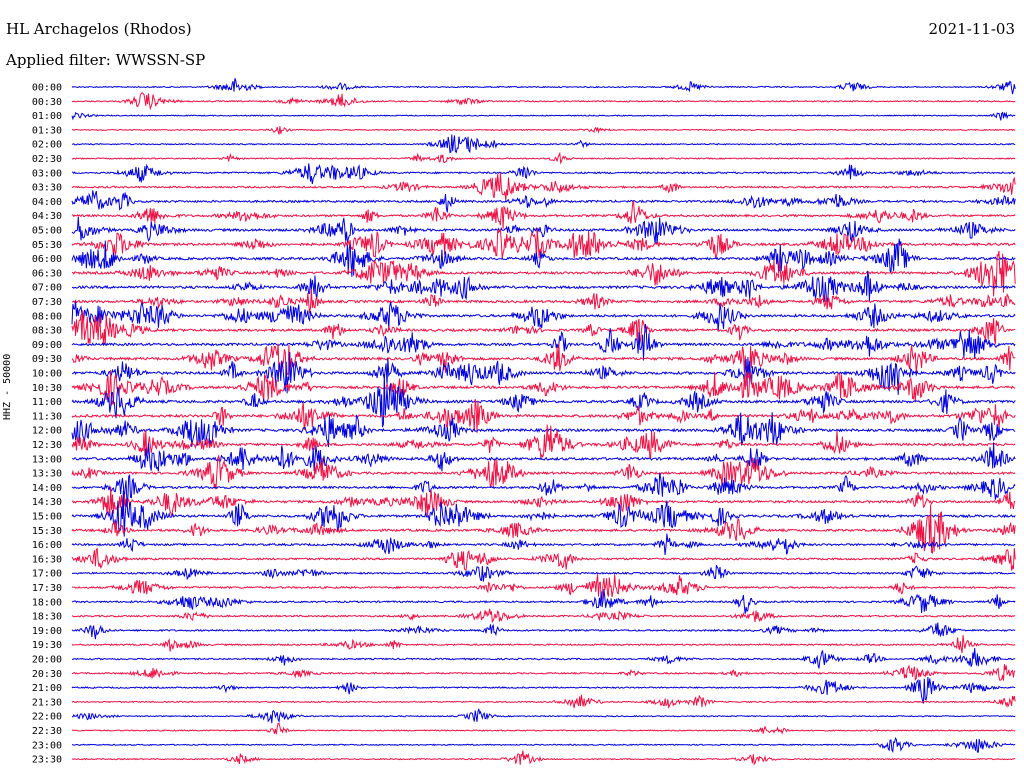 The width and height of the screenshot is (1024, 780). I want to click on row-time-label: 16:00, so click(47, 545).